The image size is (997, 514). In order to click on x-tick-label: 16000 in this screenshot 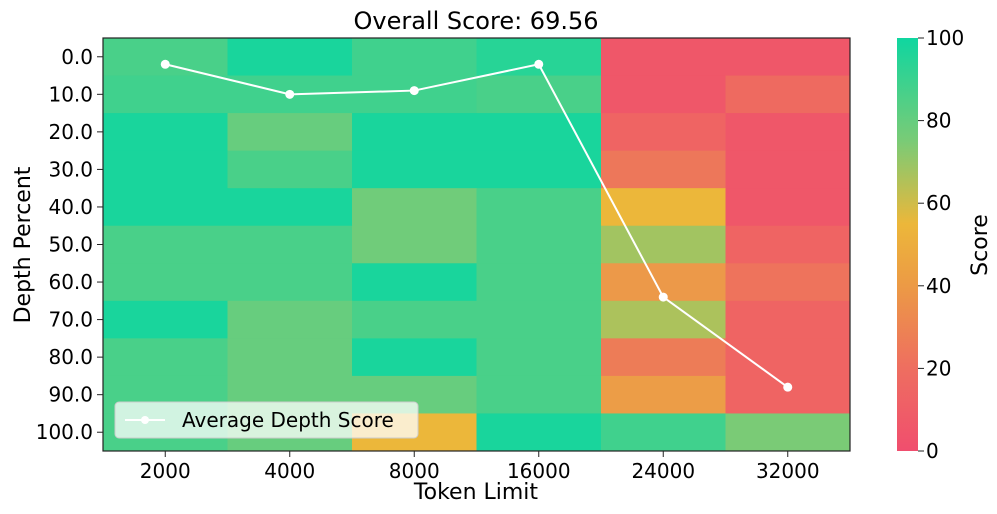, I will do `click(539, 471)`.